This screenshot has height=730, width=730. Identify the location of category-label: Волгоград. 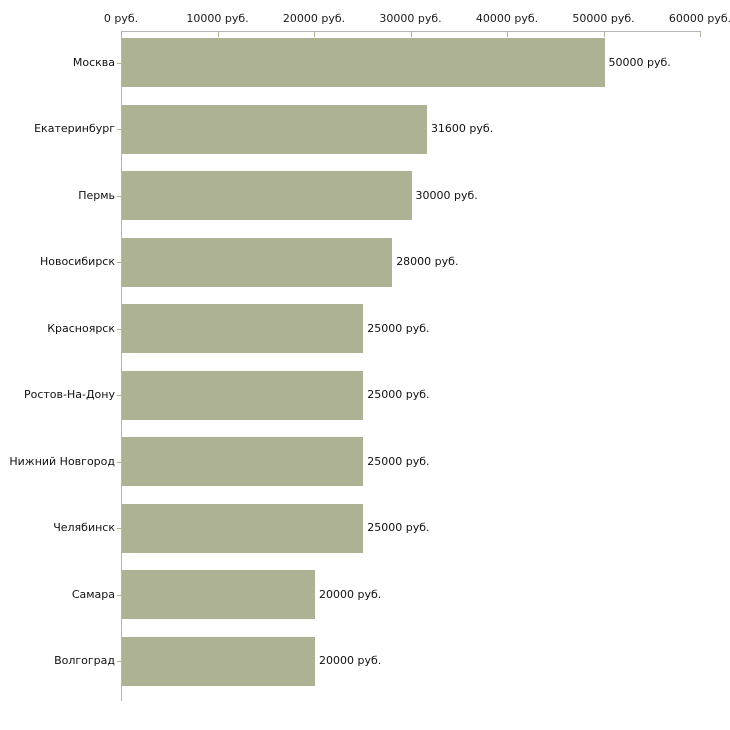
(84, 660).